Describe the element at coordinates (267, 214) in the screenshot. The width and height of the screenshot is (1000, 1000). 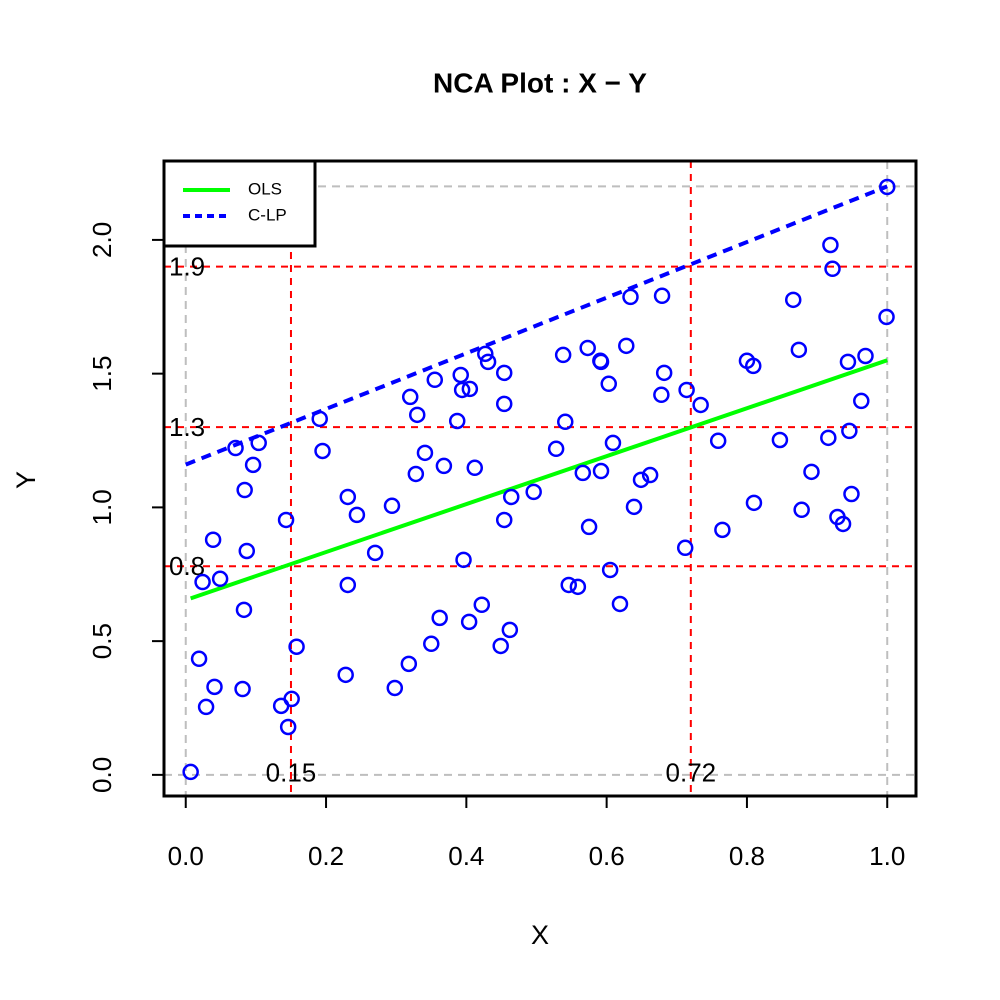
I see `legend-label: C-LP` at that location.